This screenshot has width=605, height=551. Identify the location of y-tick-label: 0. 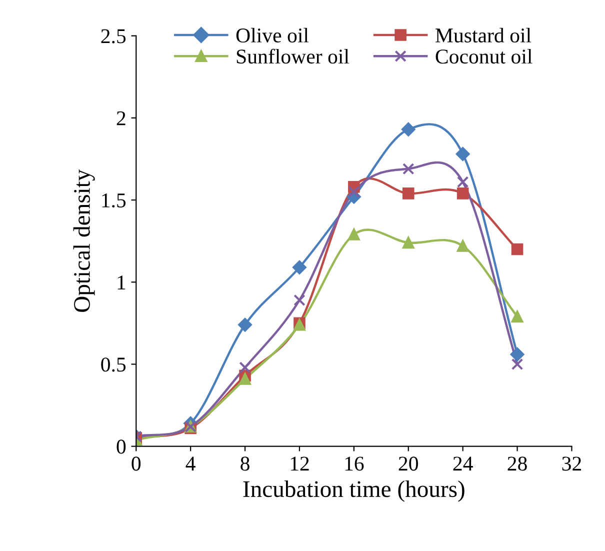
(121, 447).